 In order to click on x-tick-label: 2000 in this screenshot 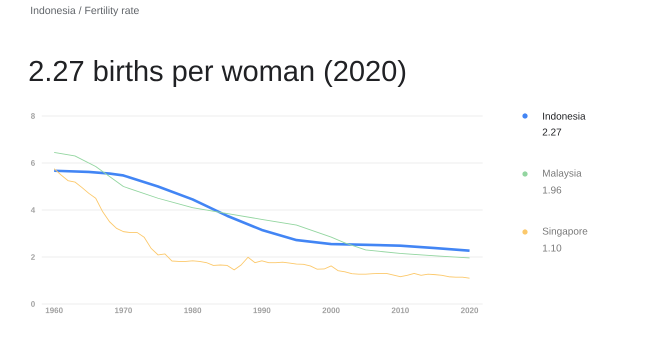, I will do `click(331, 311)`.